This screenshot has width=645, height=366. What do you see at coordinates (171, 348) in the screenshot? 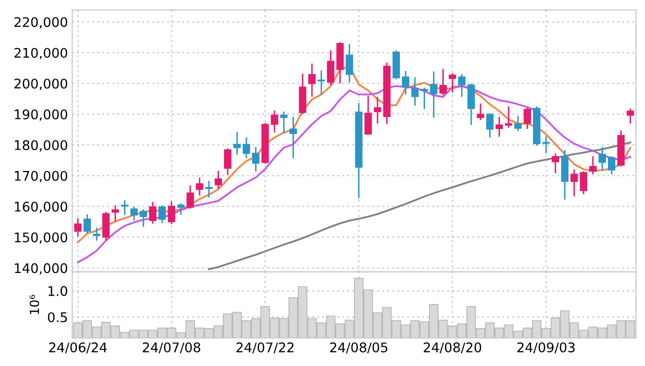
I see `x-tick-label: 24/07/08` at bounding box center [171, 348].